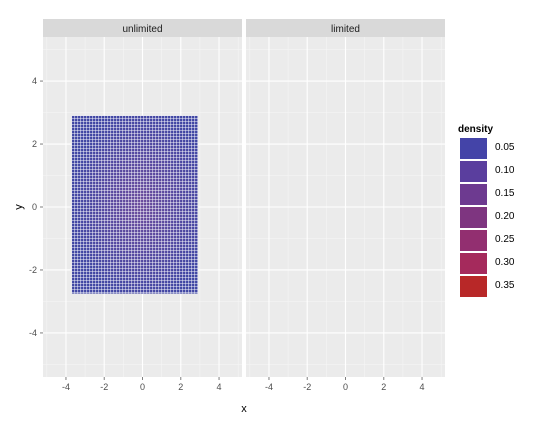  Describe the element at coordinates (505, 147) in the screenshot. I see `legend-label: 0.05` at that location.